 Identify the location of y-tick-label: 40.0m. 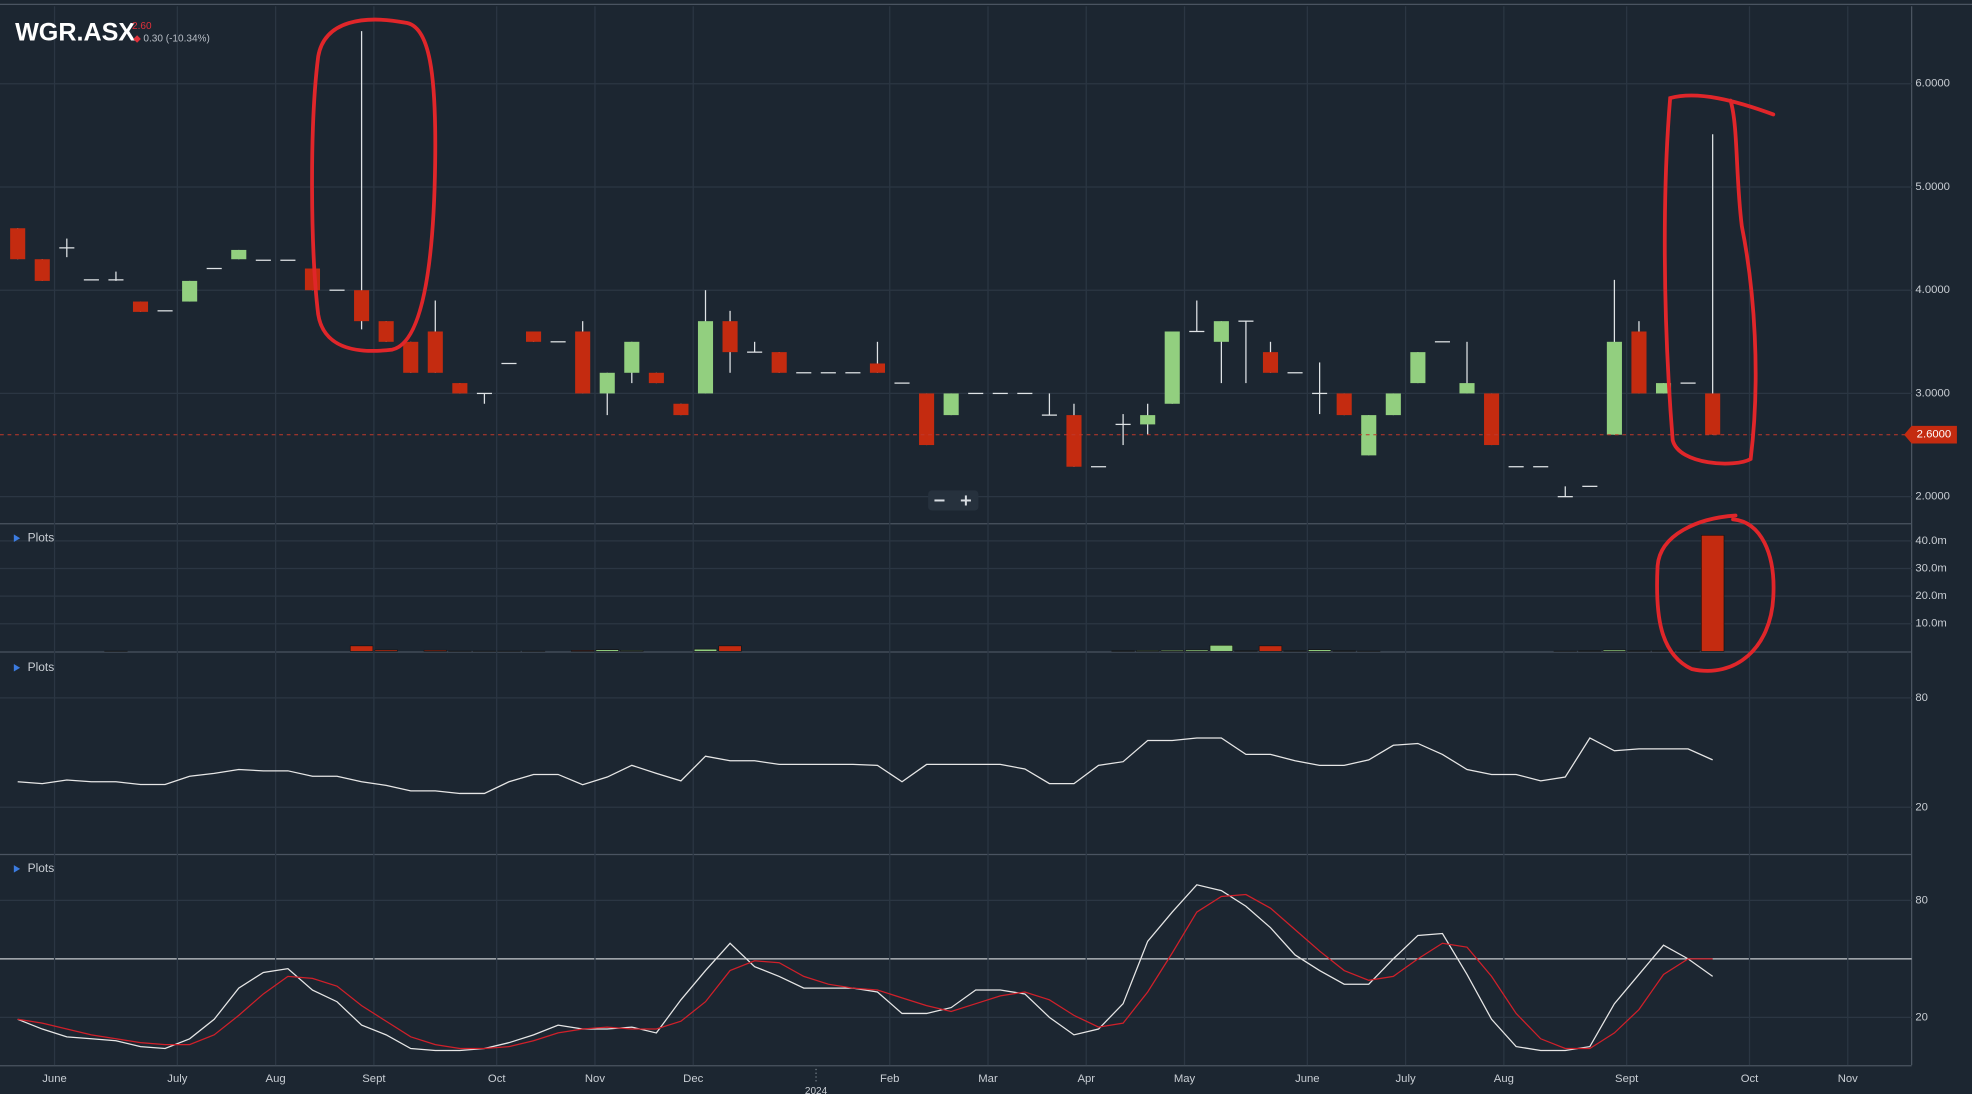
(1930, 541).